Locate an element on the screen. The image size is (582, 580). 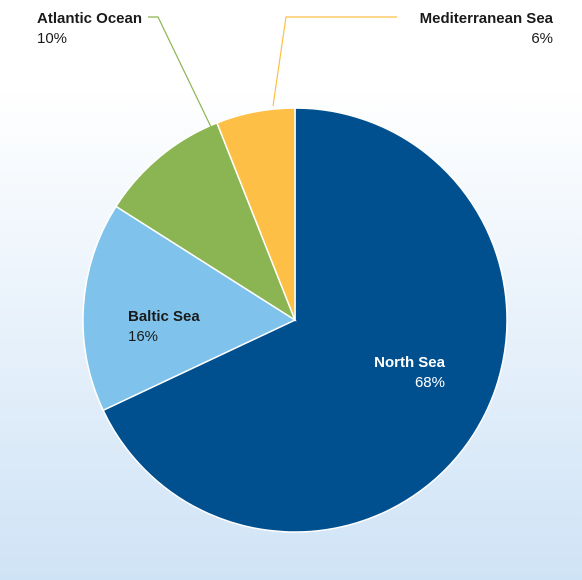
slice-label-baltic-sea: Baltic Sea is located at coordinates (164, 316).